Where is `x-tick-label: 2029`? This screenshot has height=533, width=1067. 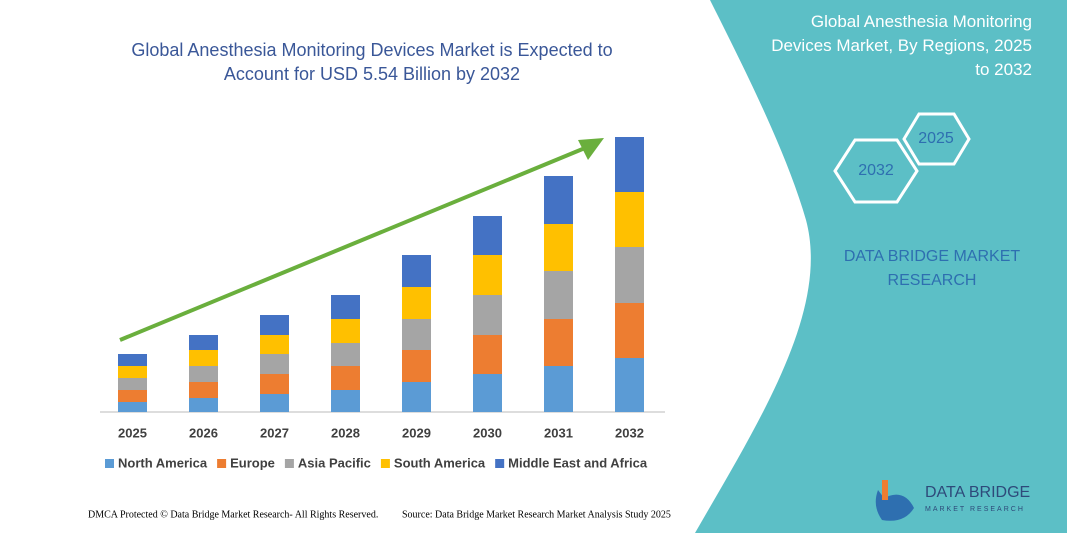
x-tick-label: 2029 is located at coordinates (416, 432).